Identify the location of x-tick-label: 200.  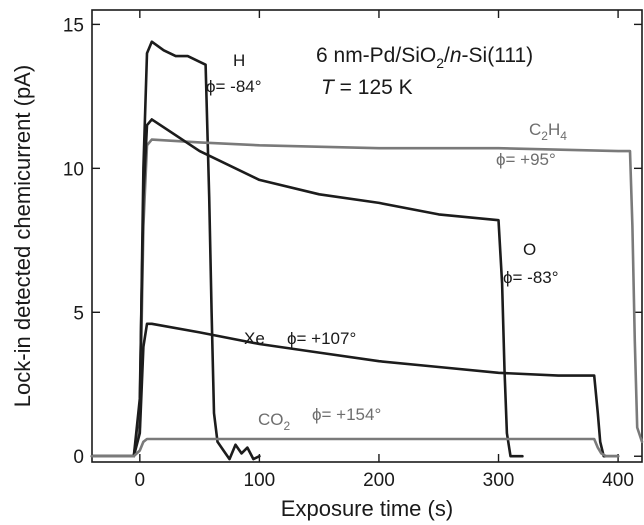
(379, 480).